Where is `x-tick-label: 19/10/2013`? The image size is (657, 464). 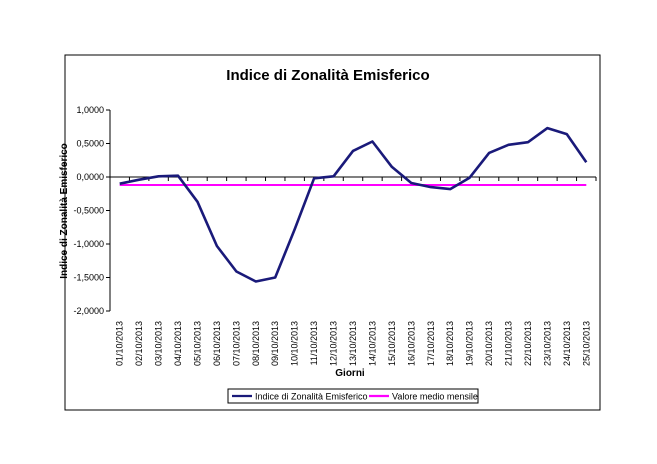 x-tick-label: 19/10/2013 is located at coordinates (470, 343).